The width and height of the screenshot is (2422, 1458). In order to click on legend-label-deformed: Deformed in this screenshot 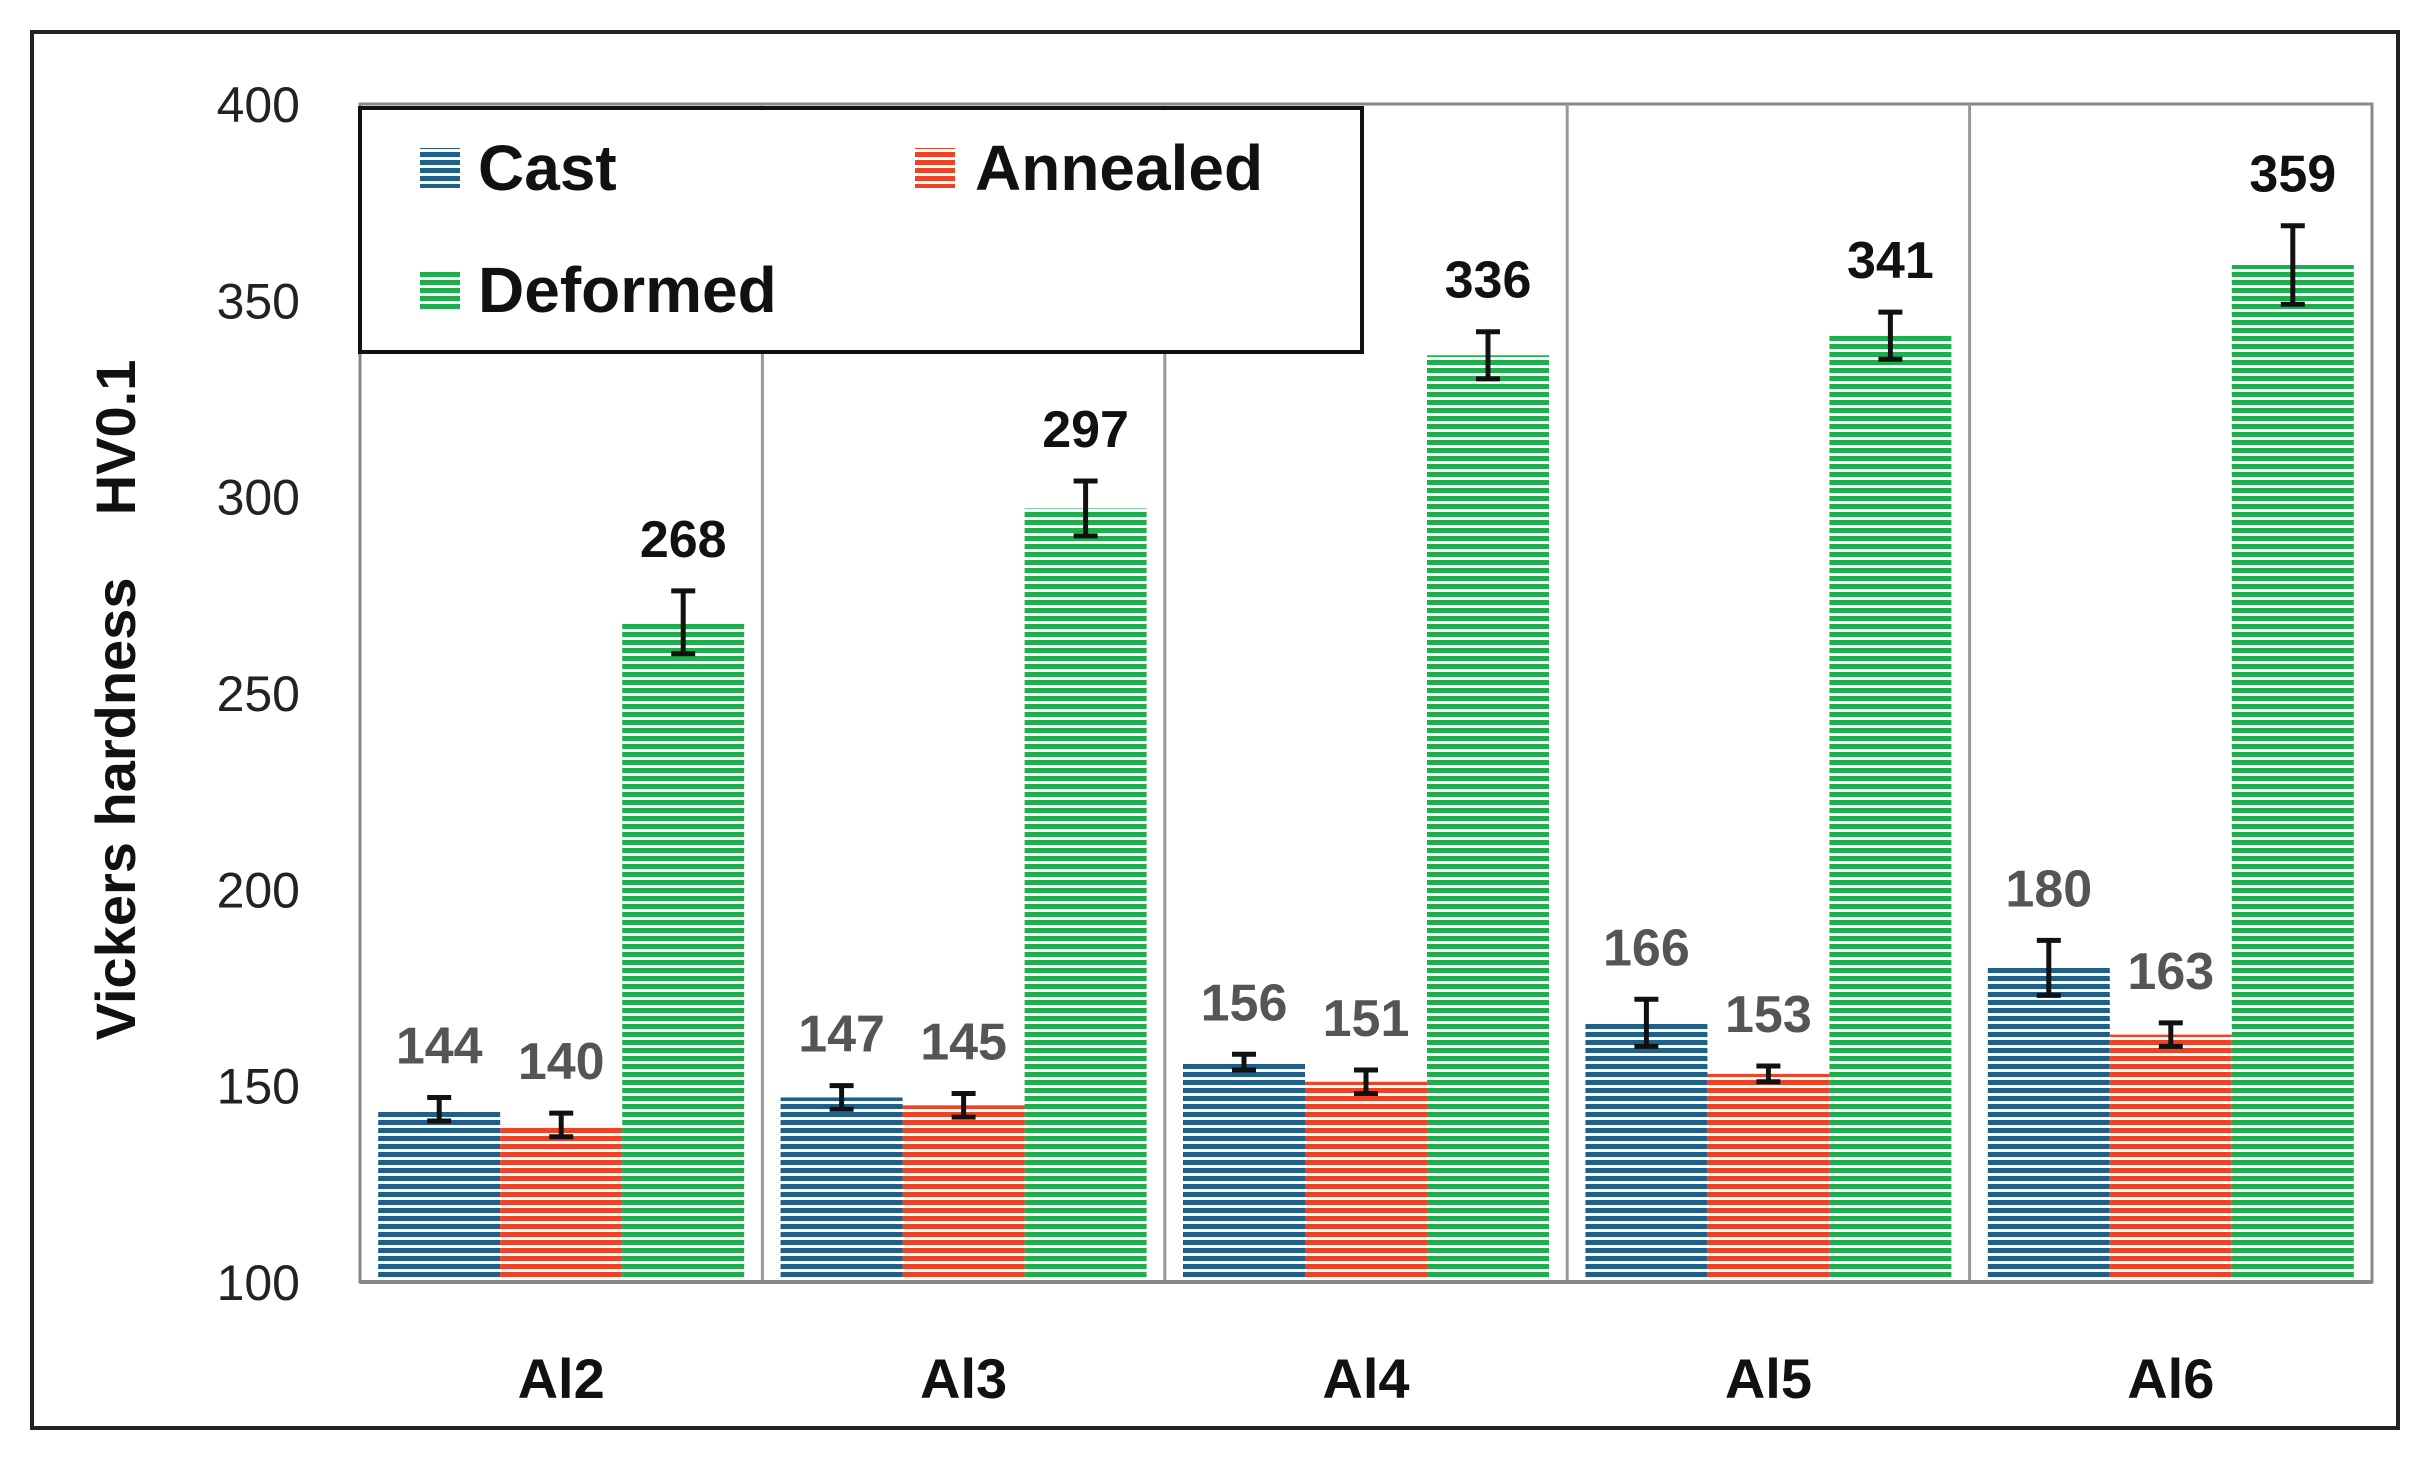, I will do `click(627, 290)`.